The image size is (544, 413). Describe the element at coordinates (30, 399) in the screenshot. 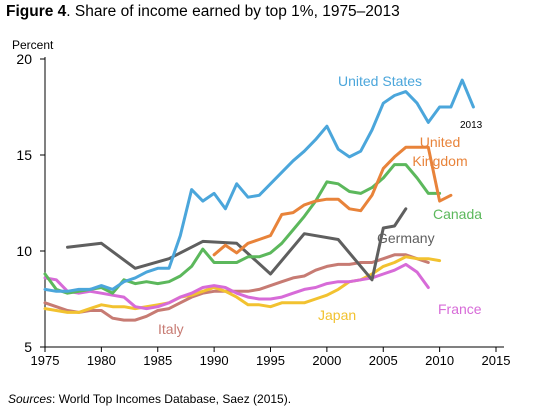

I see `source-label: Sources` at that location.